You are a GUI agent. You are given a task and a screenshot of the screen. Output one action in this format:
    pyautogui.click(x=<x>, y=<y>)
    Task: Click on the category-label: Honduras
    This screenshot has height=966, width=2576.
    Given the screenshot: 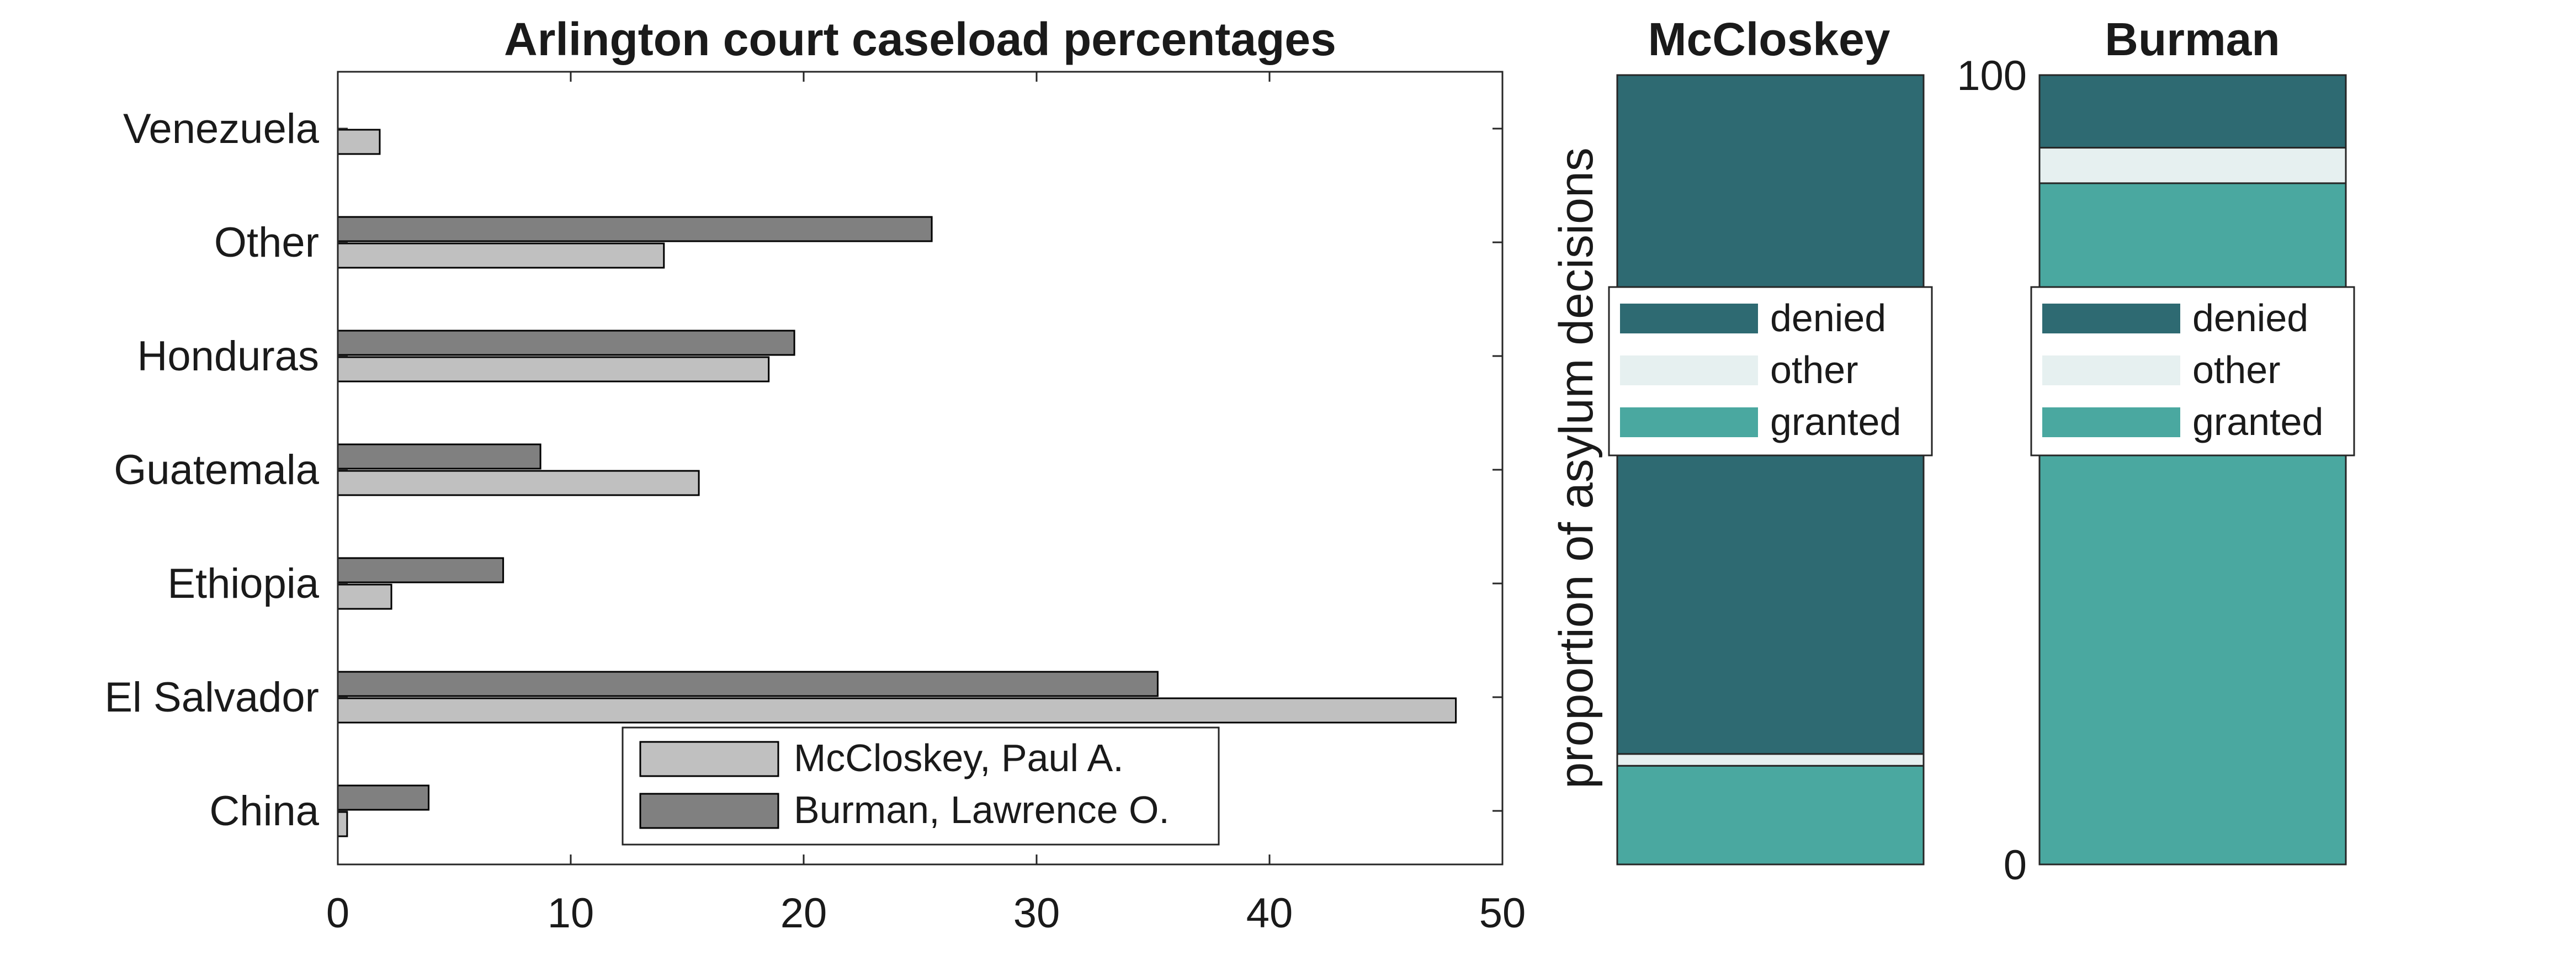 What is the action you would take?
    pyautogui.click(x=228, y=357)
    